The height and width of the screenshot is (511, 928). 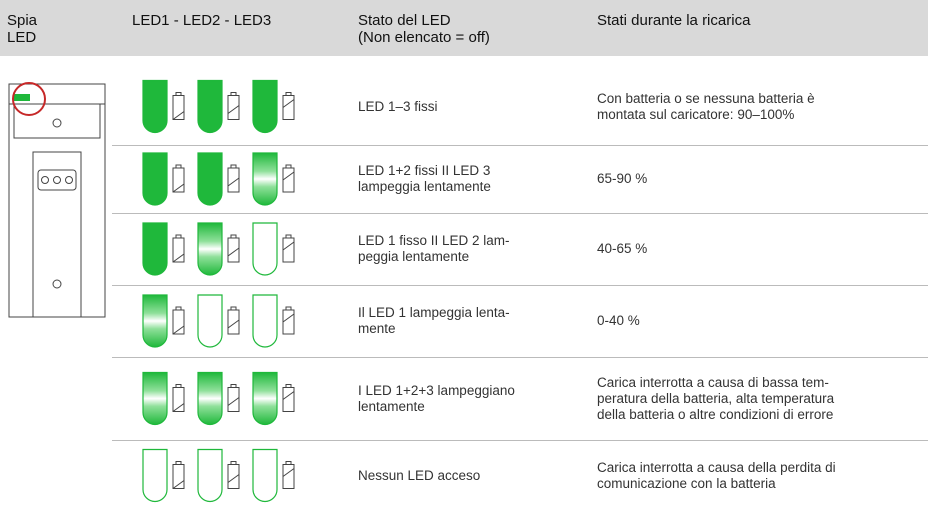 I want to click on header-cell: Stato del LED (Non elencato = off), so click(x=424, y=29).